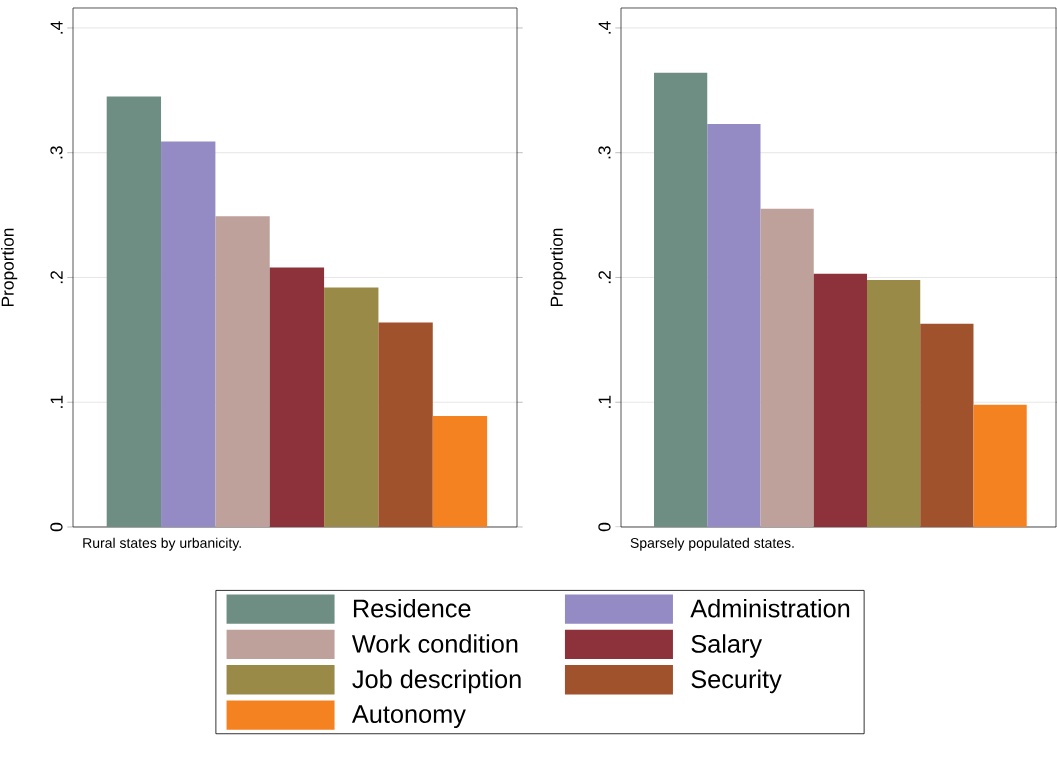 The height and width of the screenshot is (761, 1057). I want to click on legend-label: Job description, so click(436, 681).